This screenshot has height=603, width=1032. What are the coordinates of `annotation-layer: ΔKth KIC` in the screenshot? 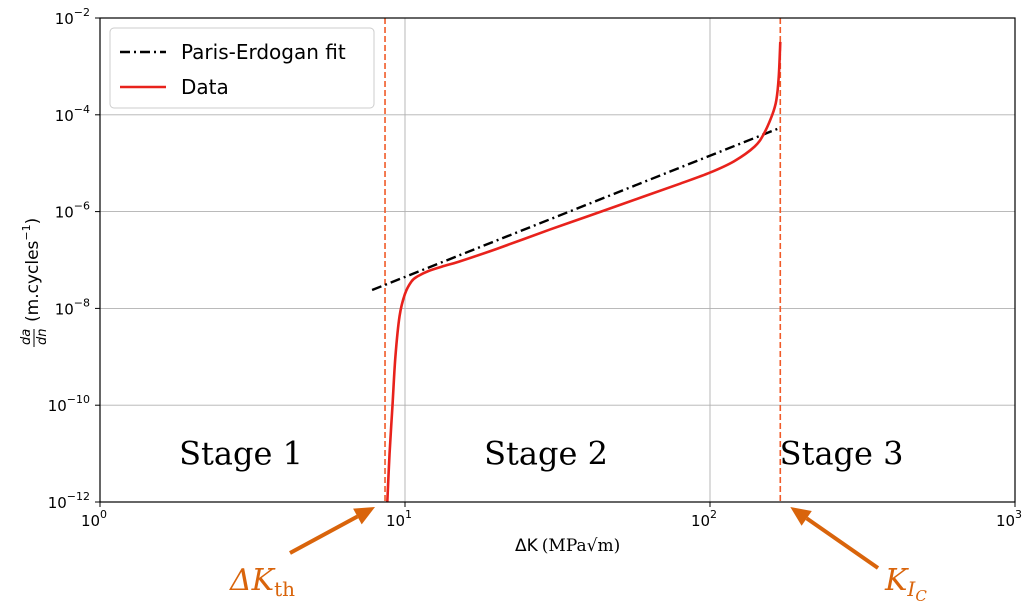 It's located at (578, 555).